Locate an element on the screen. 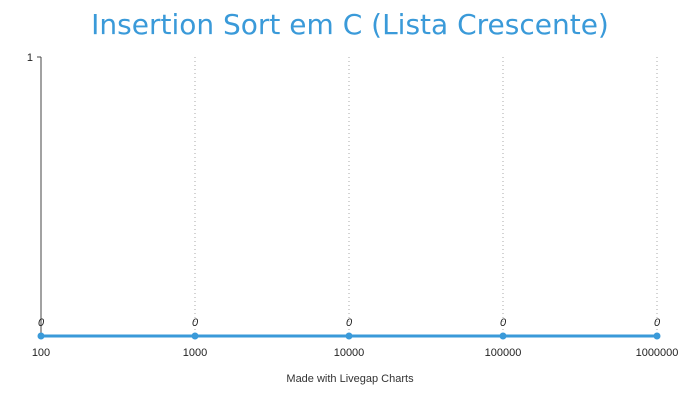 Image resolution: width=700 pixels, height=400 pixels. y-axis: 1 is located at coordinates (34, 194).